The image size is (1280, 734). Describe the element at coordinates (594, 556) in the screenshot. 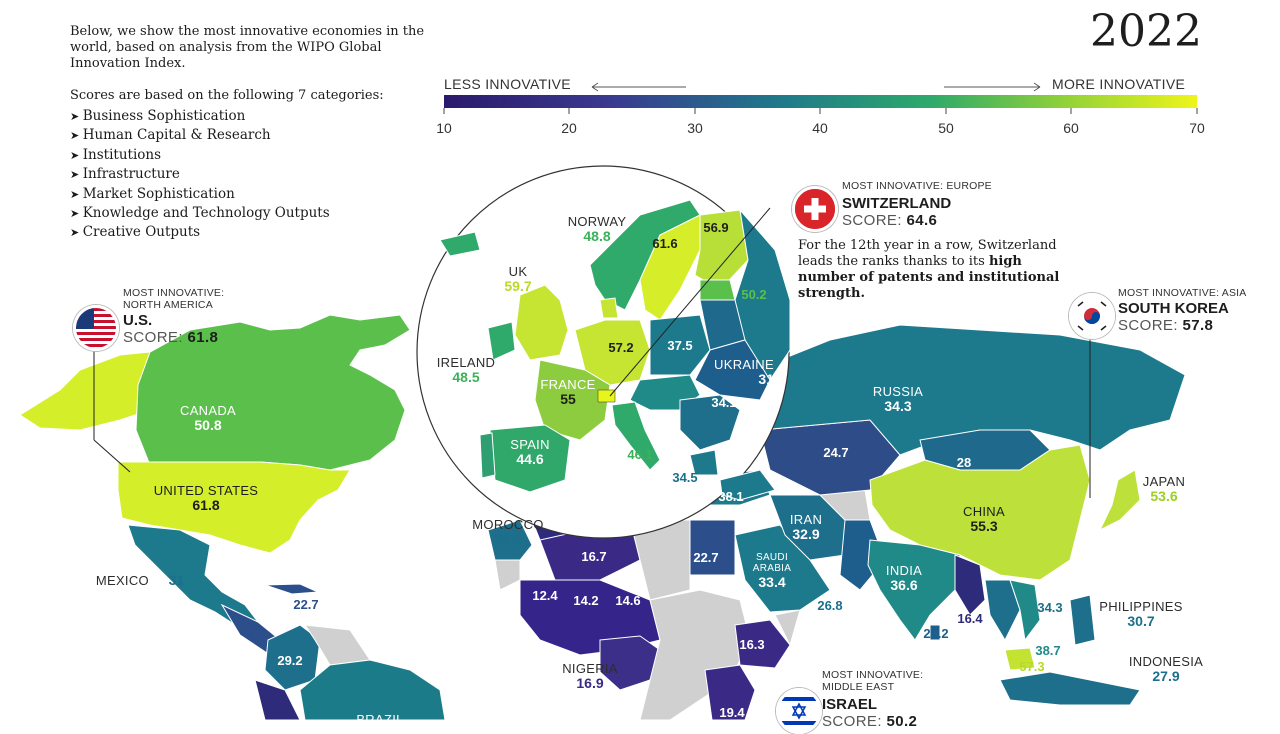

I see `value-mali: 16.7` at that location.